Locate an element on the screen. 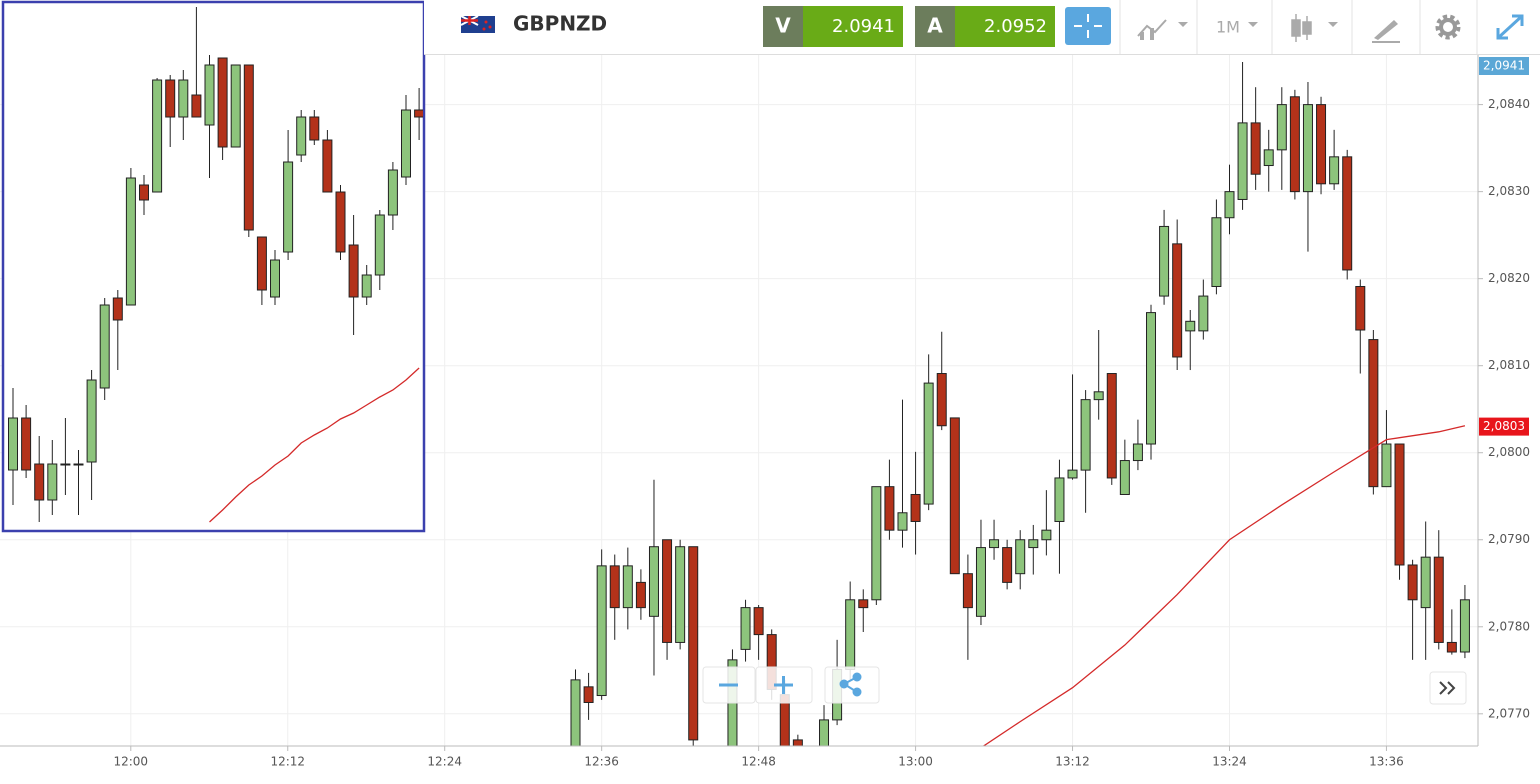 This screenshot has height=784, width=1540. share-button is located at coordinates (852, 685).